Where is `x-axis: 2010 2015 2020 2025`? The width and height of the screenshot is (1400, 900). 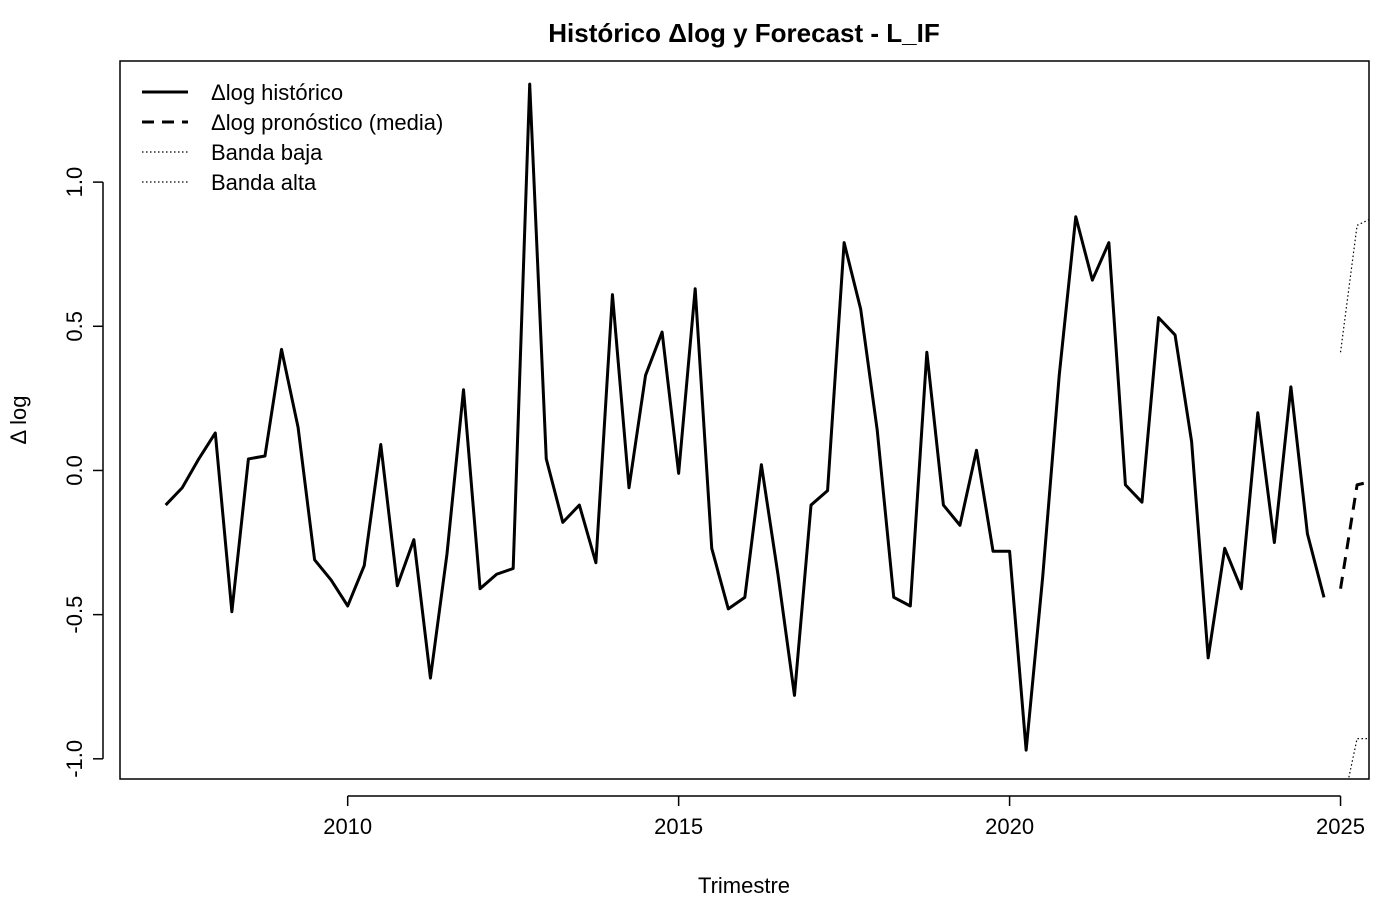 x-axis: 2010 2015 2020 2025 is located at coordinates (844, 817).